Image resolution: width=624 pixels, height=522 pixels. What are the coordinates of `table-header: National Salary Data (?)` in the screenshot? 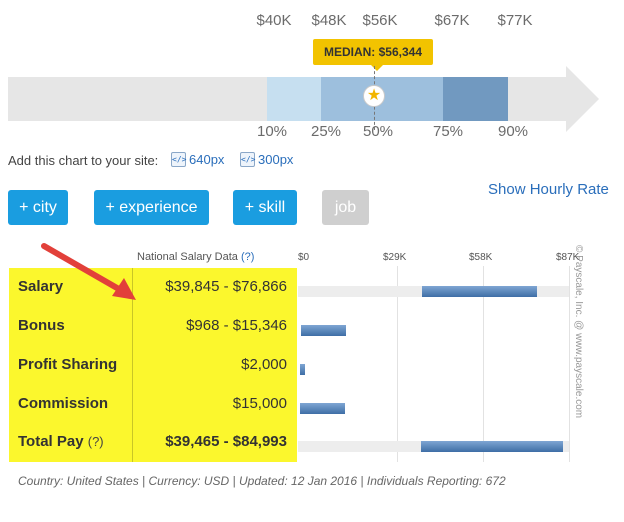 It's located at (195, 257).